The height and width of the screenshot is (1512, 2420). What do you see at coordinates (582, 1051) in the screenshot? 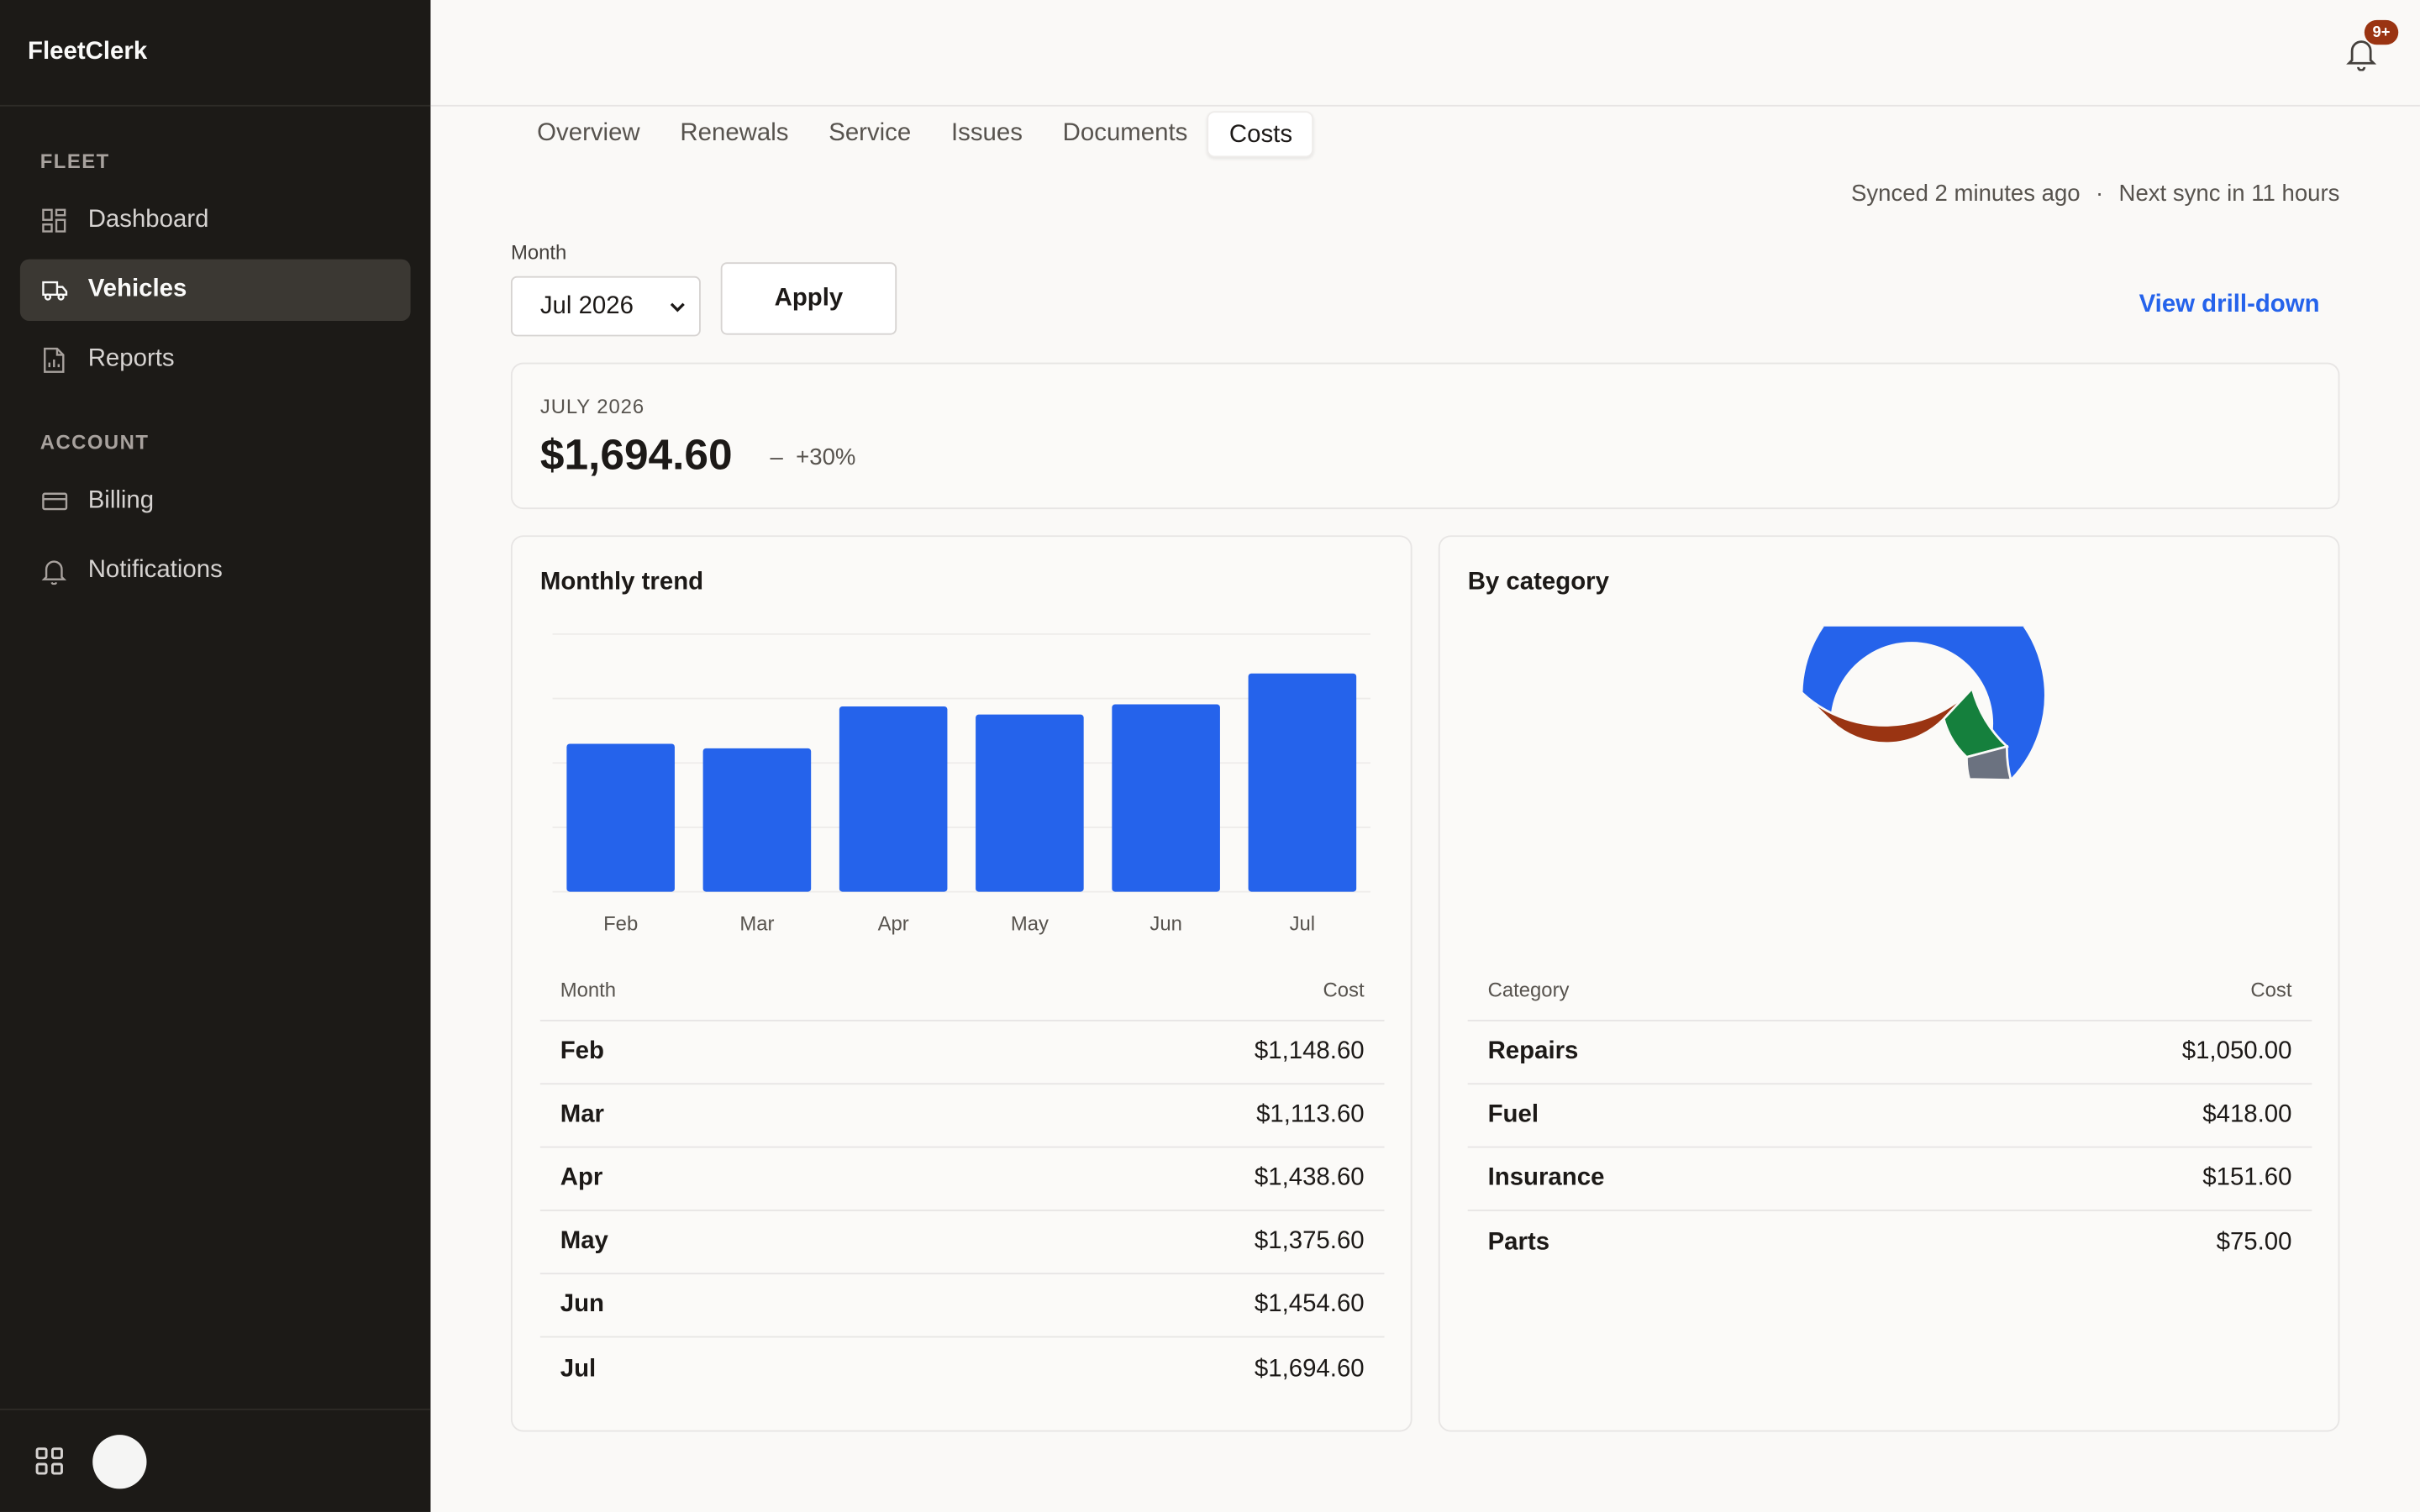
I see `cell-month: Feb` at bounding box center [582, 1051].